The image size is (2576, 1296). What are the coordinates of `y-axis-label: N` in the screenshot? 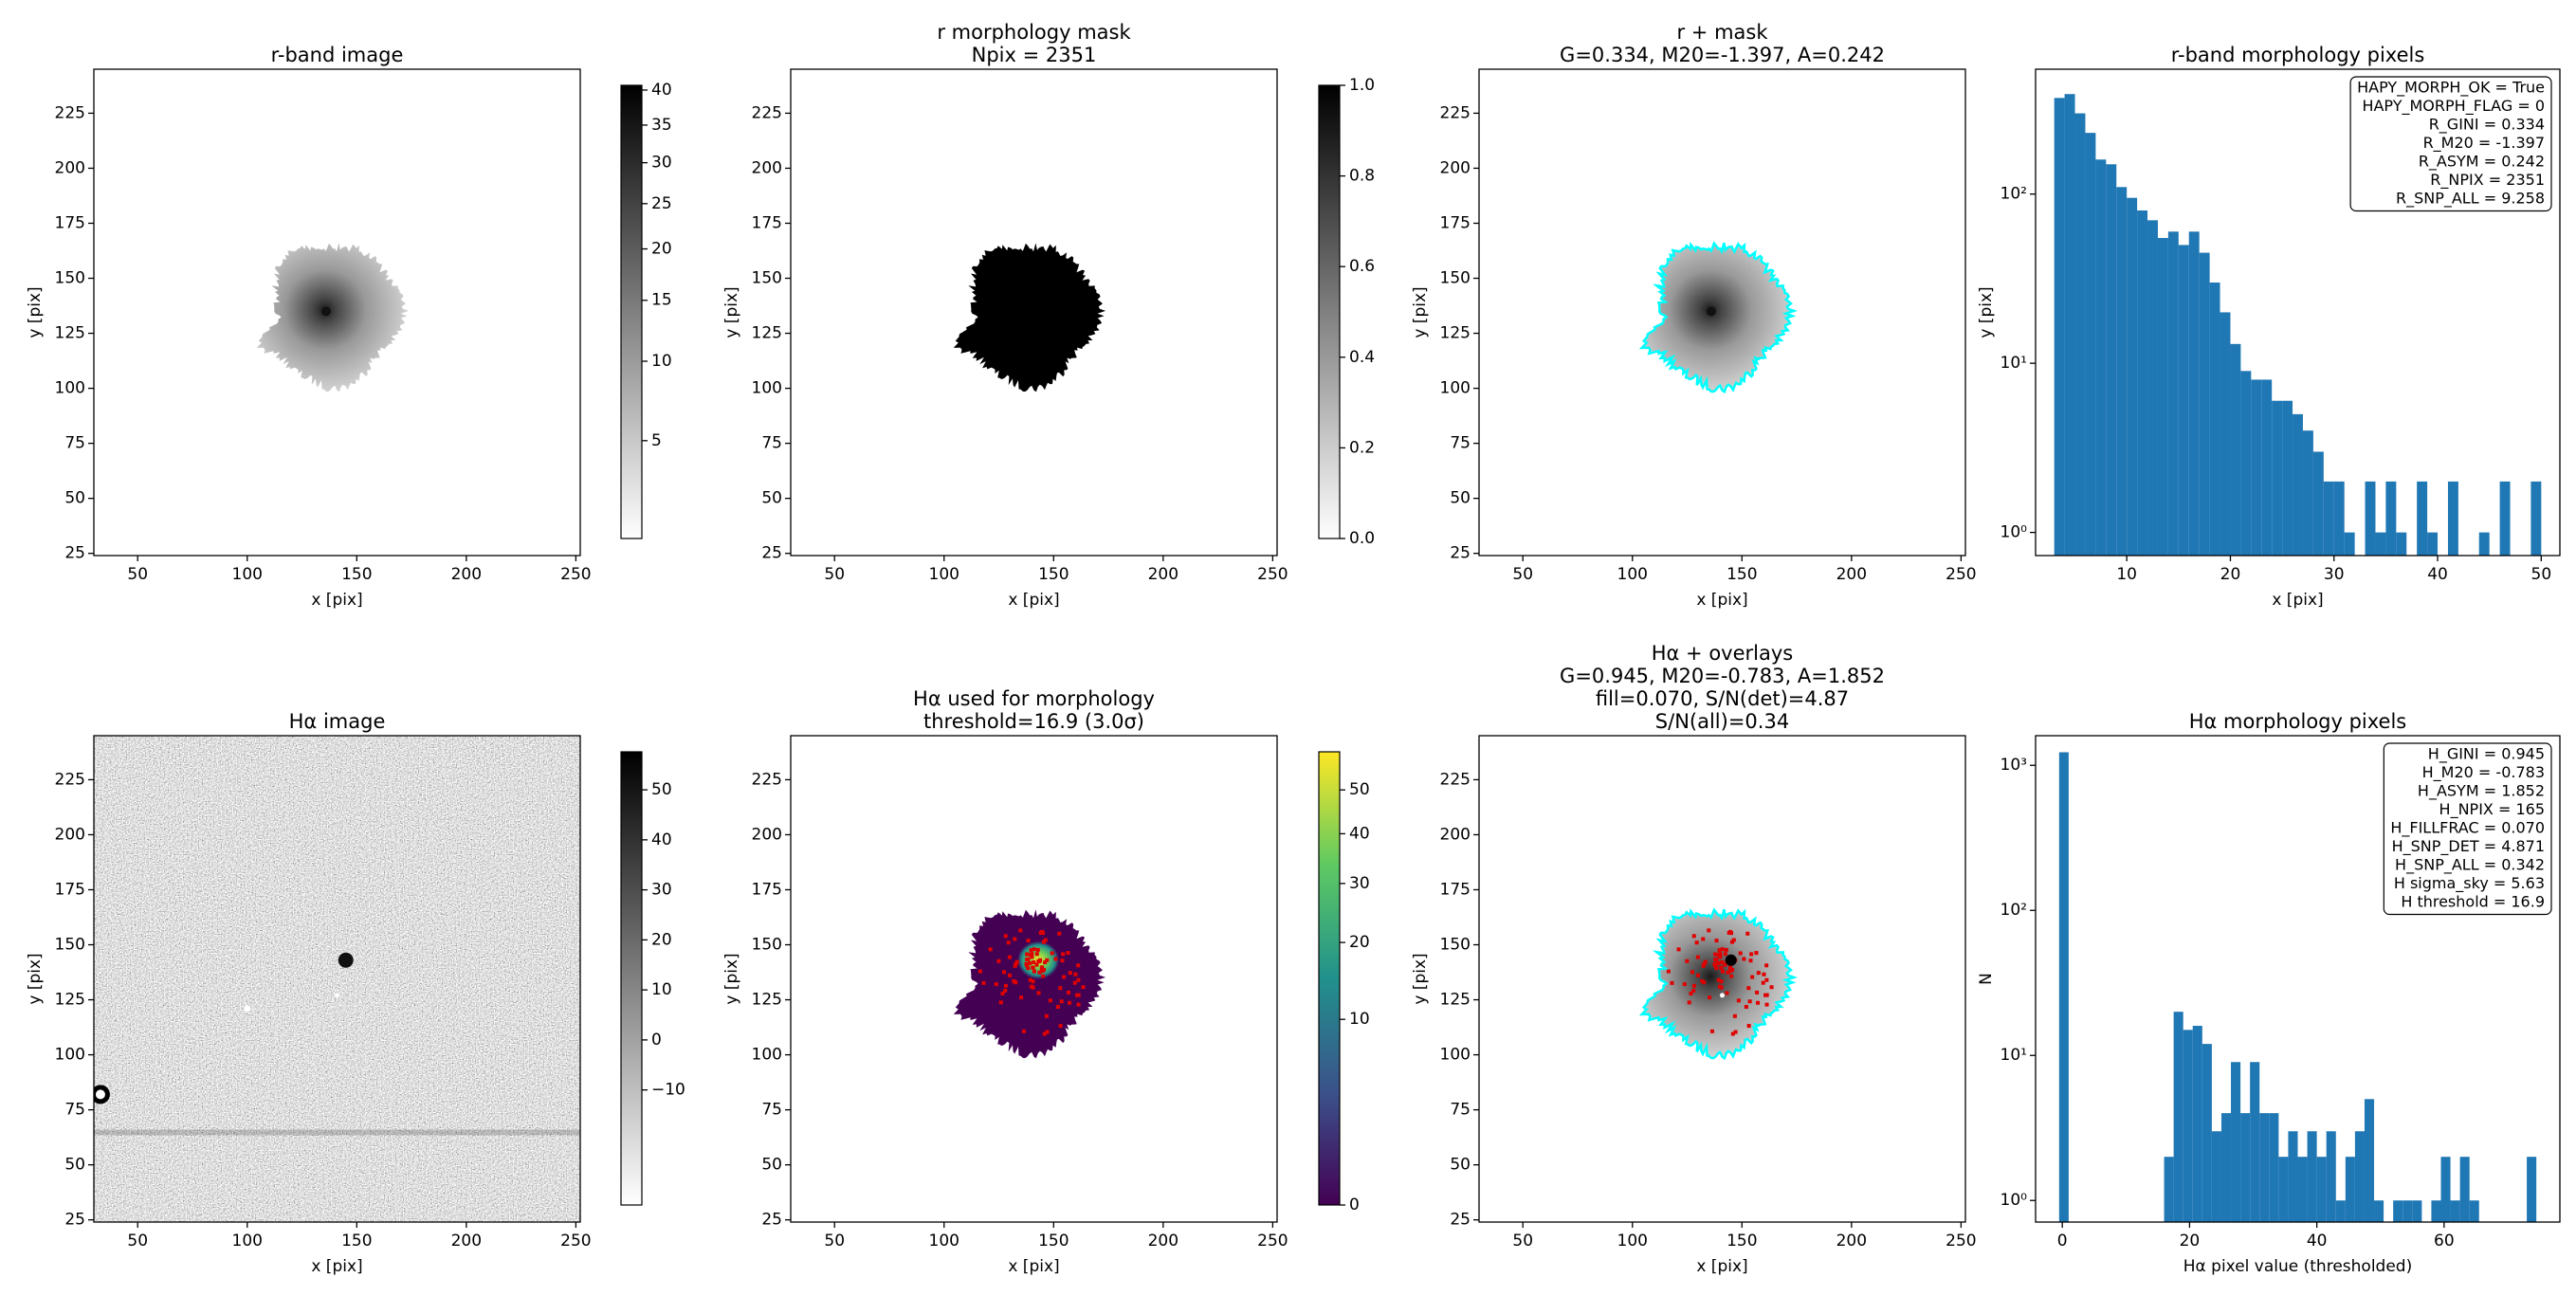 It's located at (1986, 979).